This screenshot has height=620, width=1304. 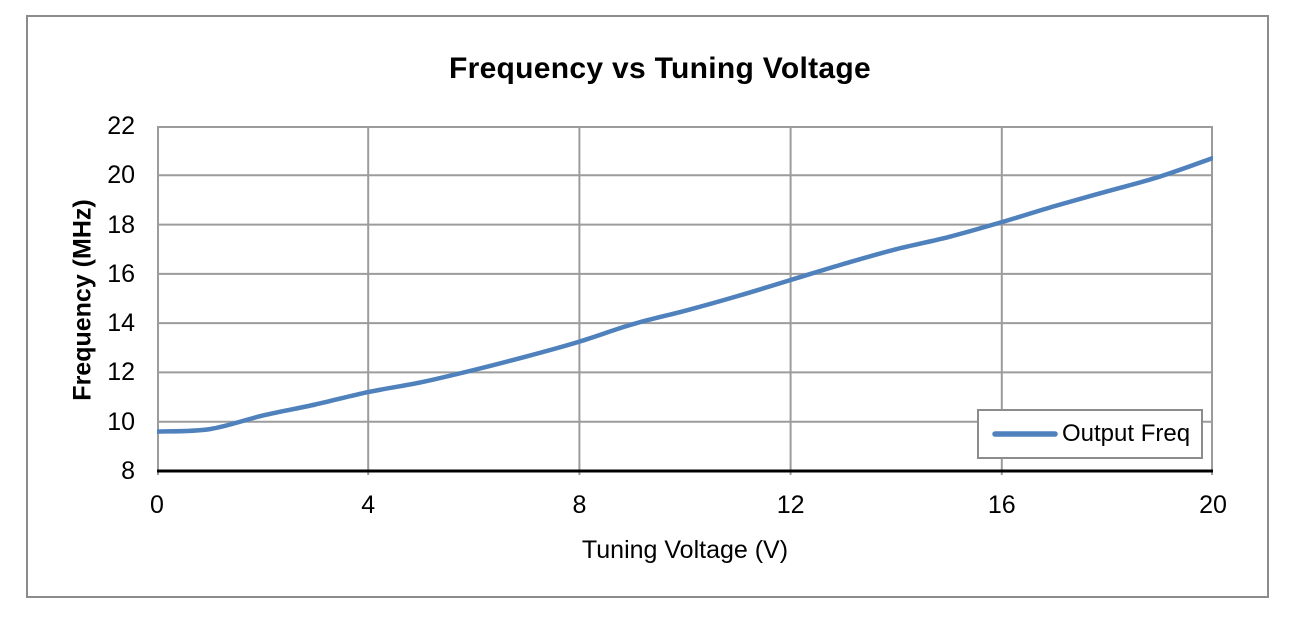 I want to click on legend-line-sample-icon, so click(x=1025, y=434).